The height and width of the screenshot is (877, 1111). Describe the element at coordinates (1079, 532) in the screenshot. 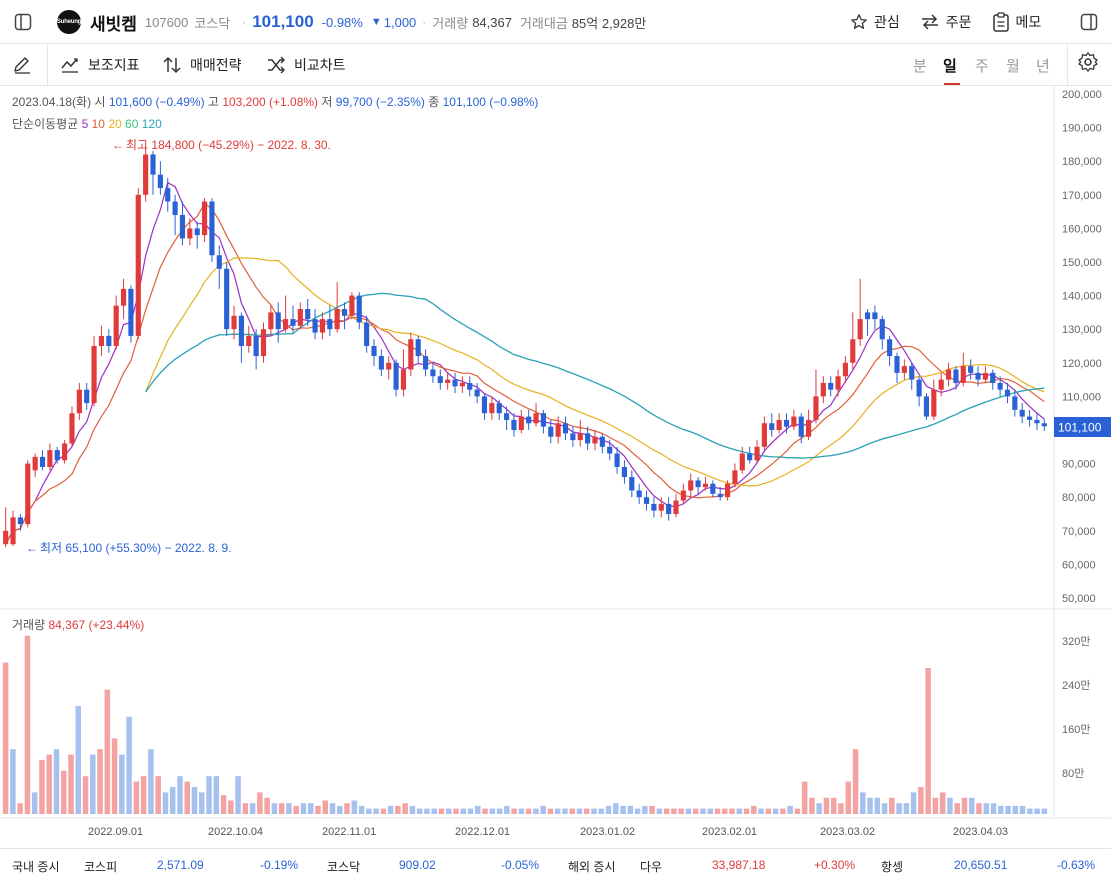

I see `price-tick-label: 70,000` at that location.